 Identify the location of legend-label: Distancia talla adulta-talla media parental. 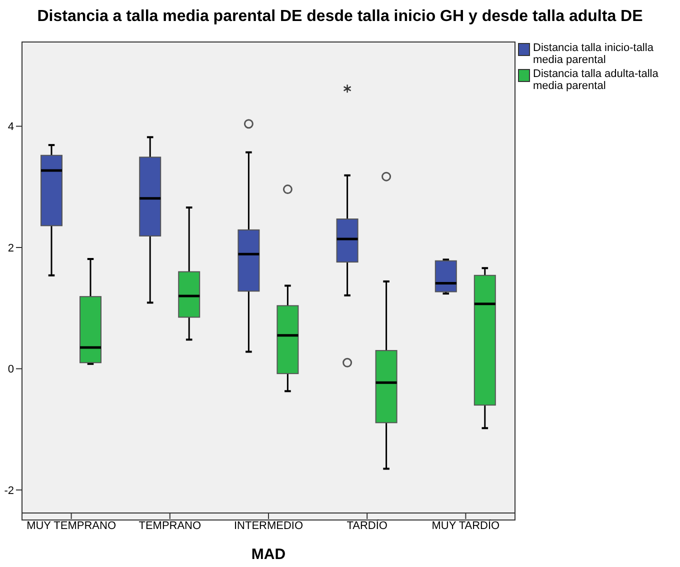
(596, 80).